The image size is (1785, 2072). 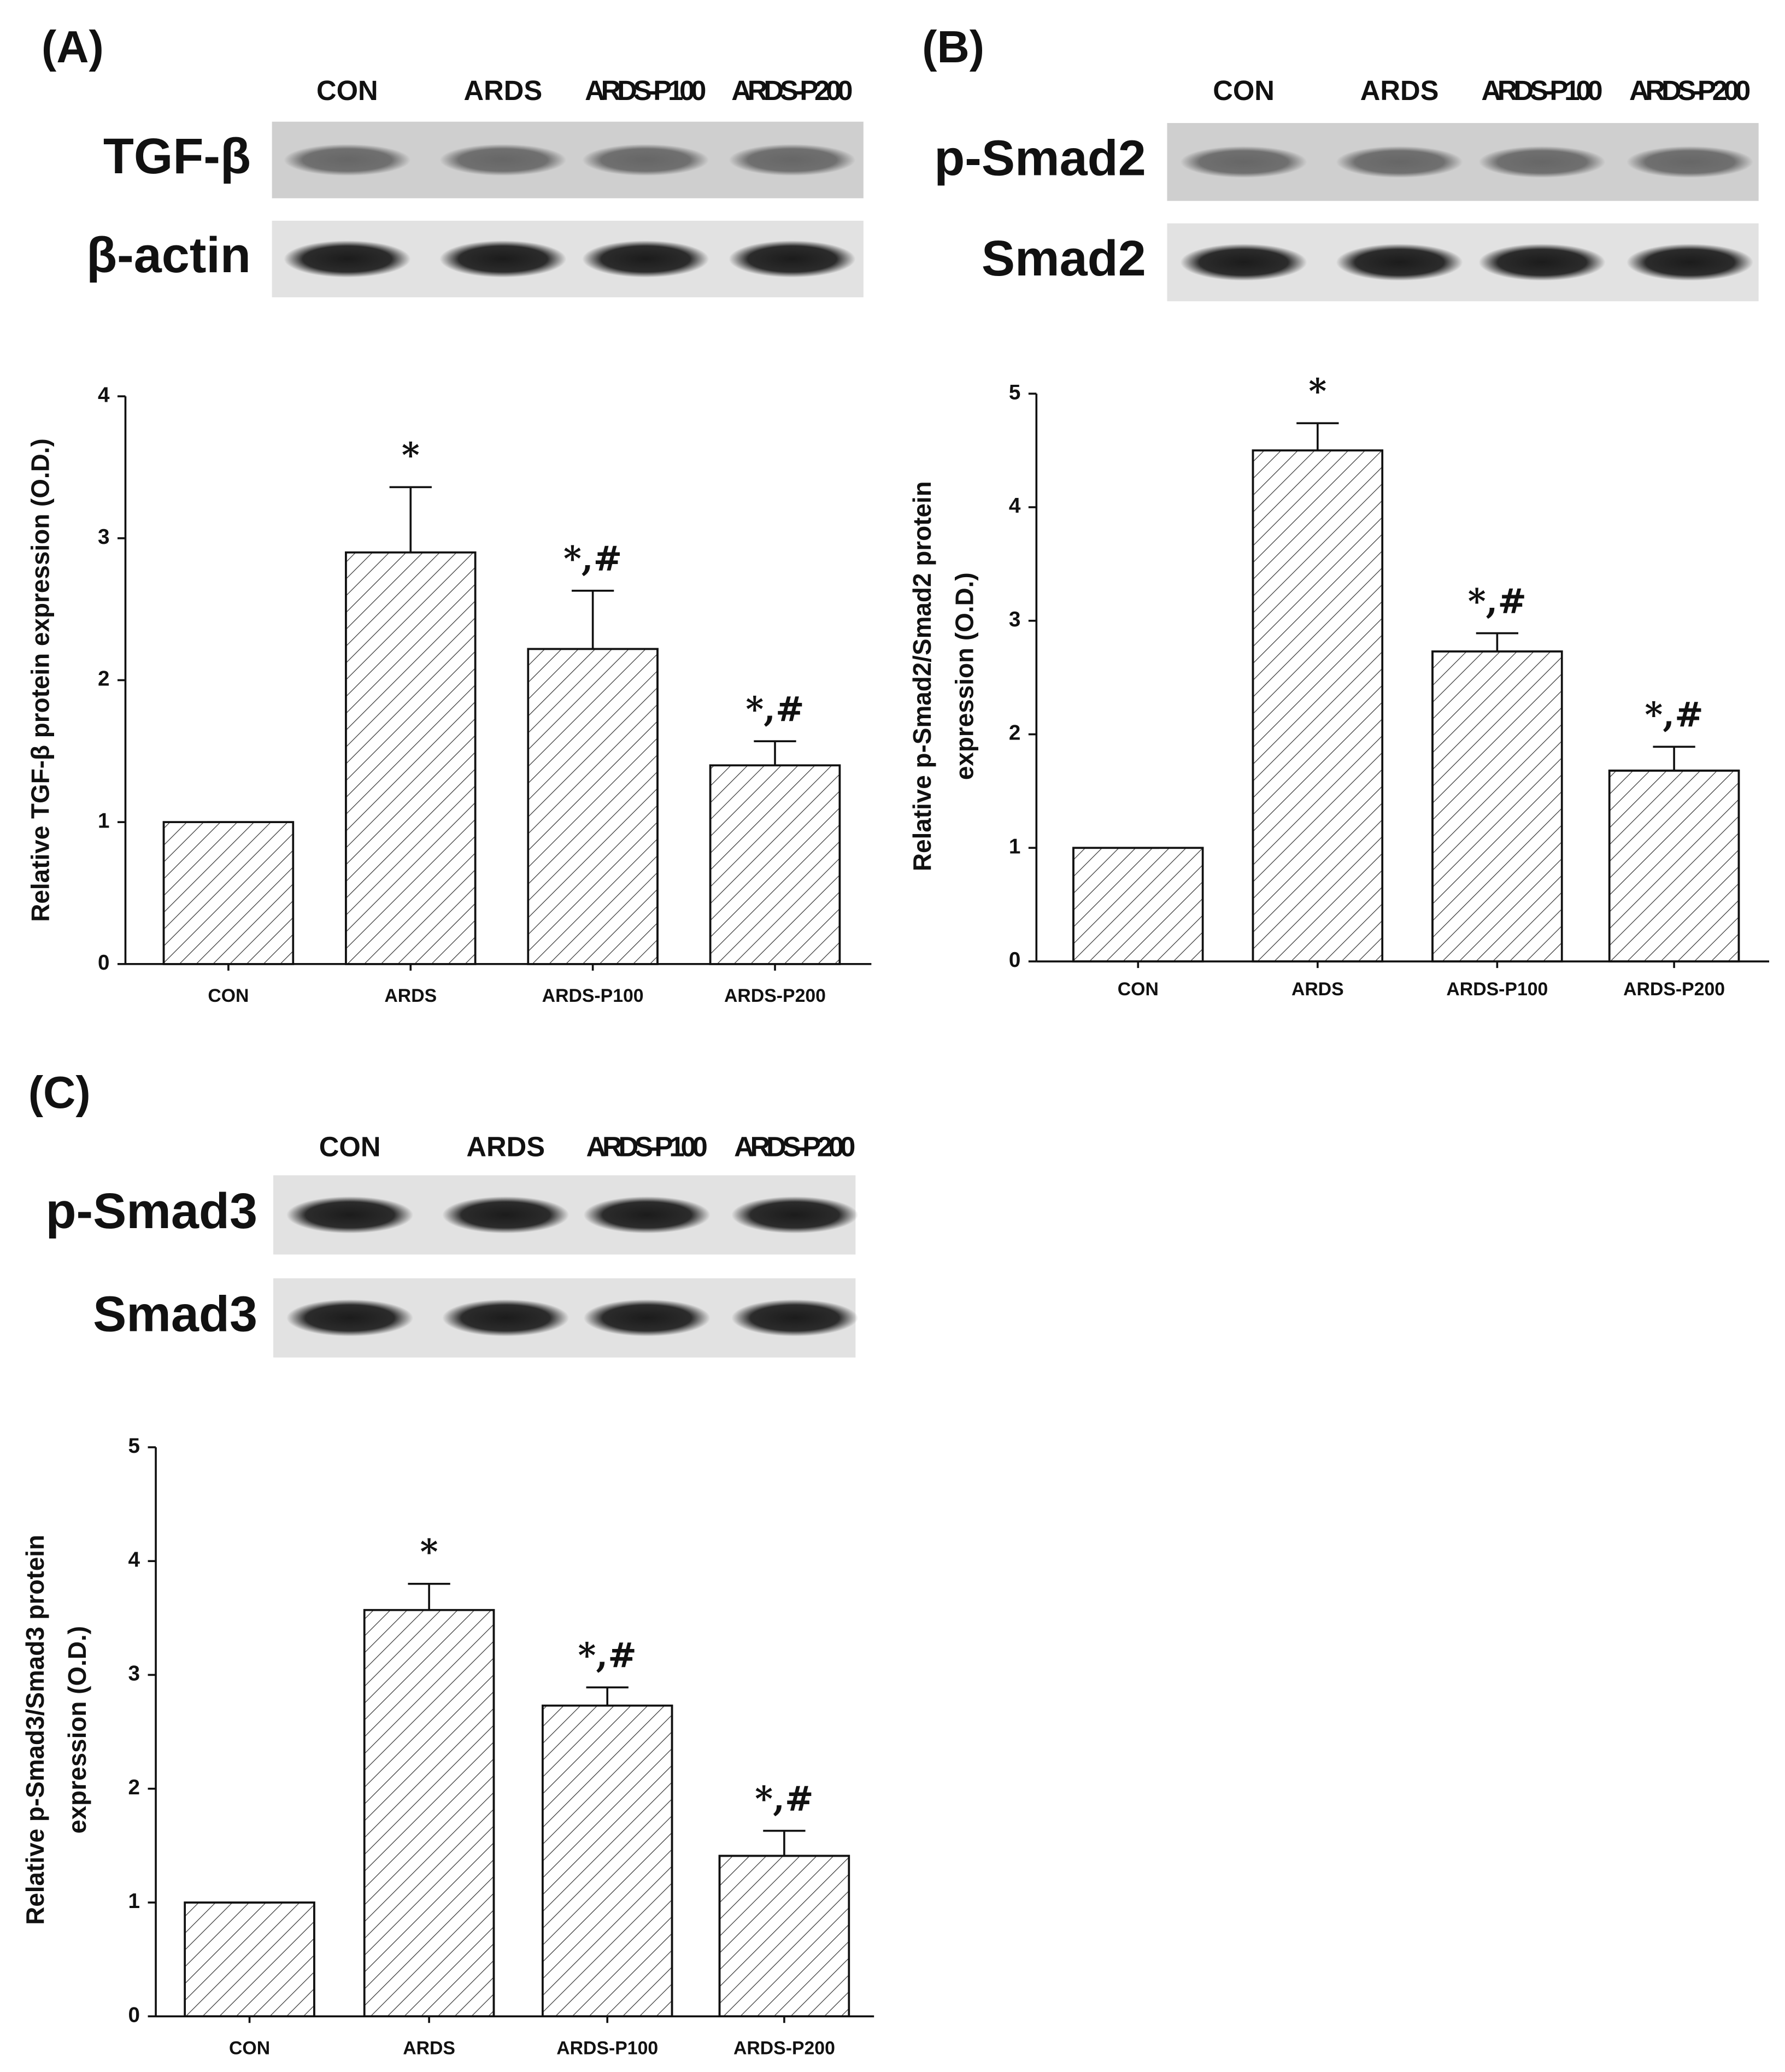 What do you see at coordinates (953, 47) in the screenshot?
I see `panel-label: (B)` at bounding box center [953, 47].